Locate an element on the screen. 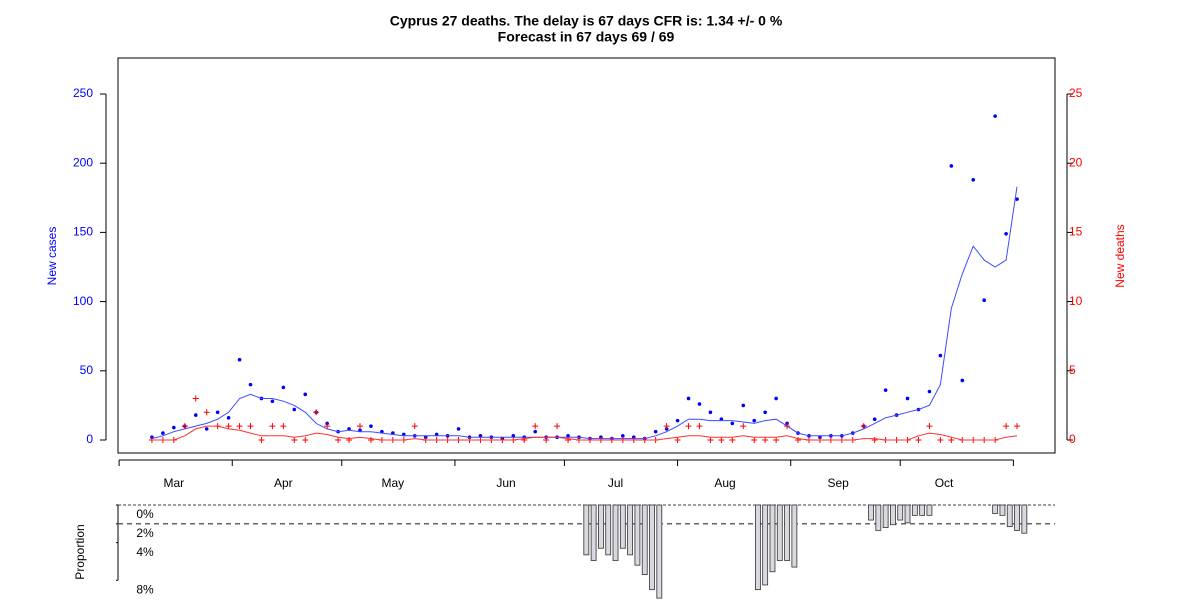 The image size is (1200, 600). y-tick-label: 250 is located at coordinates (83, 93).